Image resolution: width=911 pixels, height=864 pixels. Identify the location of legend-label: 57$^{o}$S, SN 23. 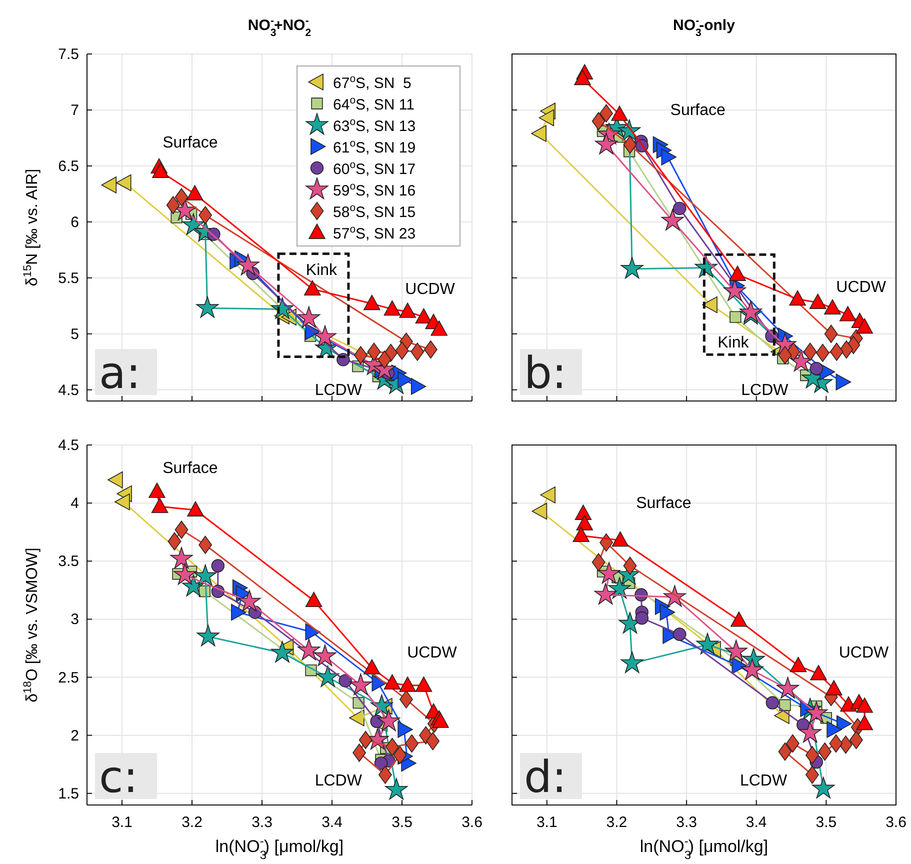
(374, 233).